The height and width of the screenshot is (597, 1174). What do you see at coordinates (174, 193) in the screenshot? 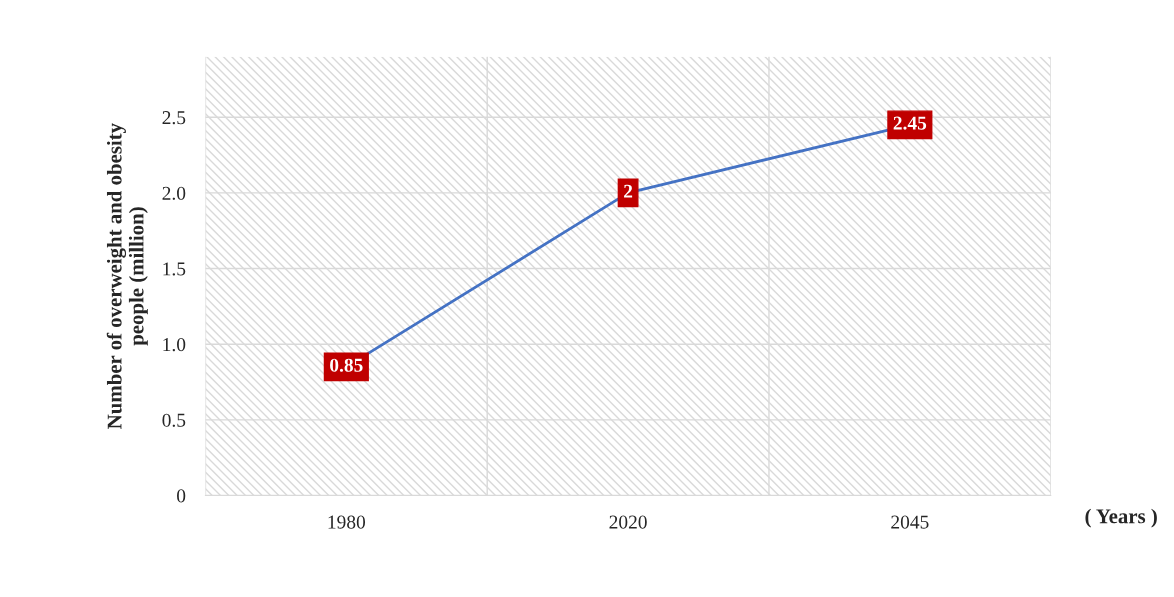
I see `y-tick-label: 2.0` at bounding box center [174, 193].